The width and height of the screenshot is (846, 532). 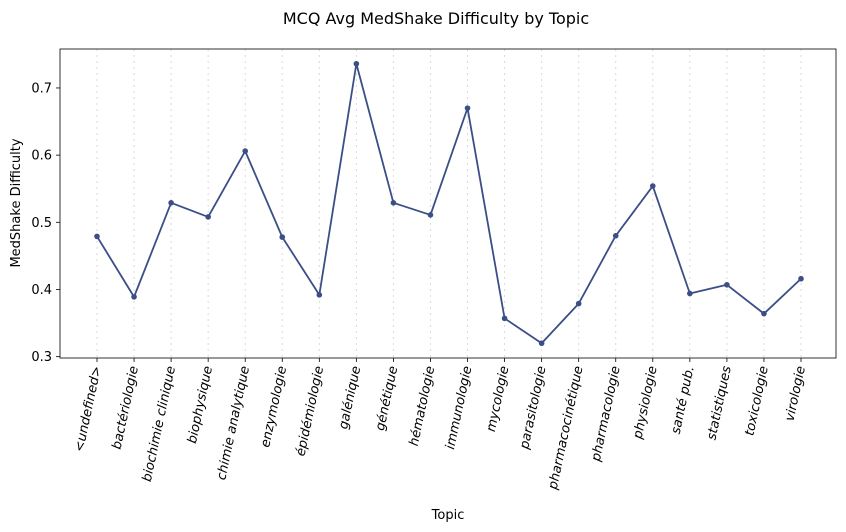 I want to click on y-tick-label: 0.6, so click(x=41, y=156).